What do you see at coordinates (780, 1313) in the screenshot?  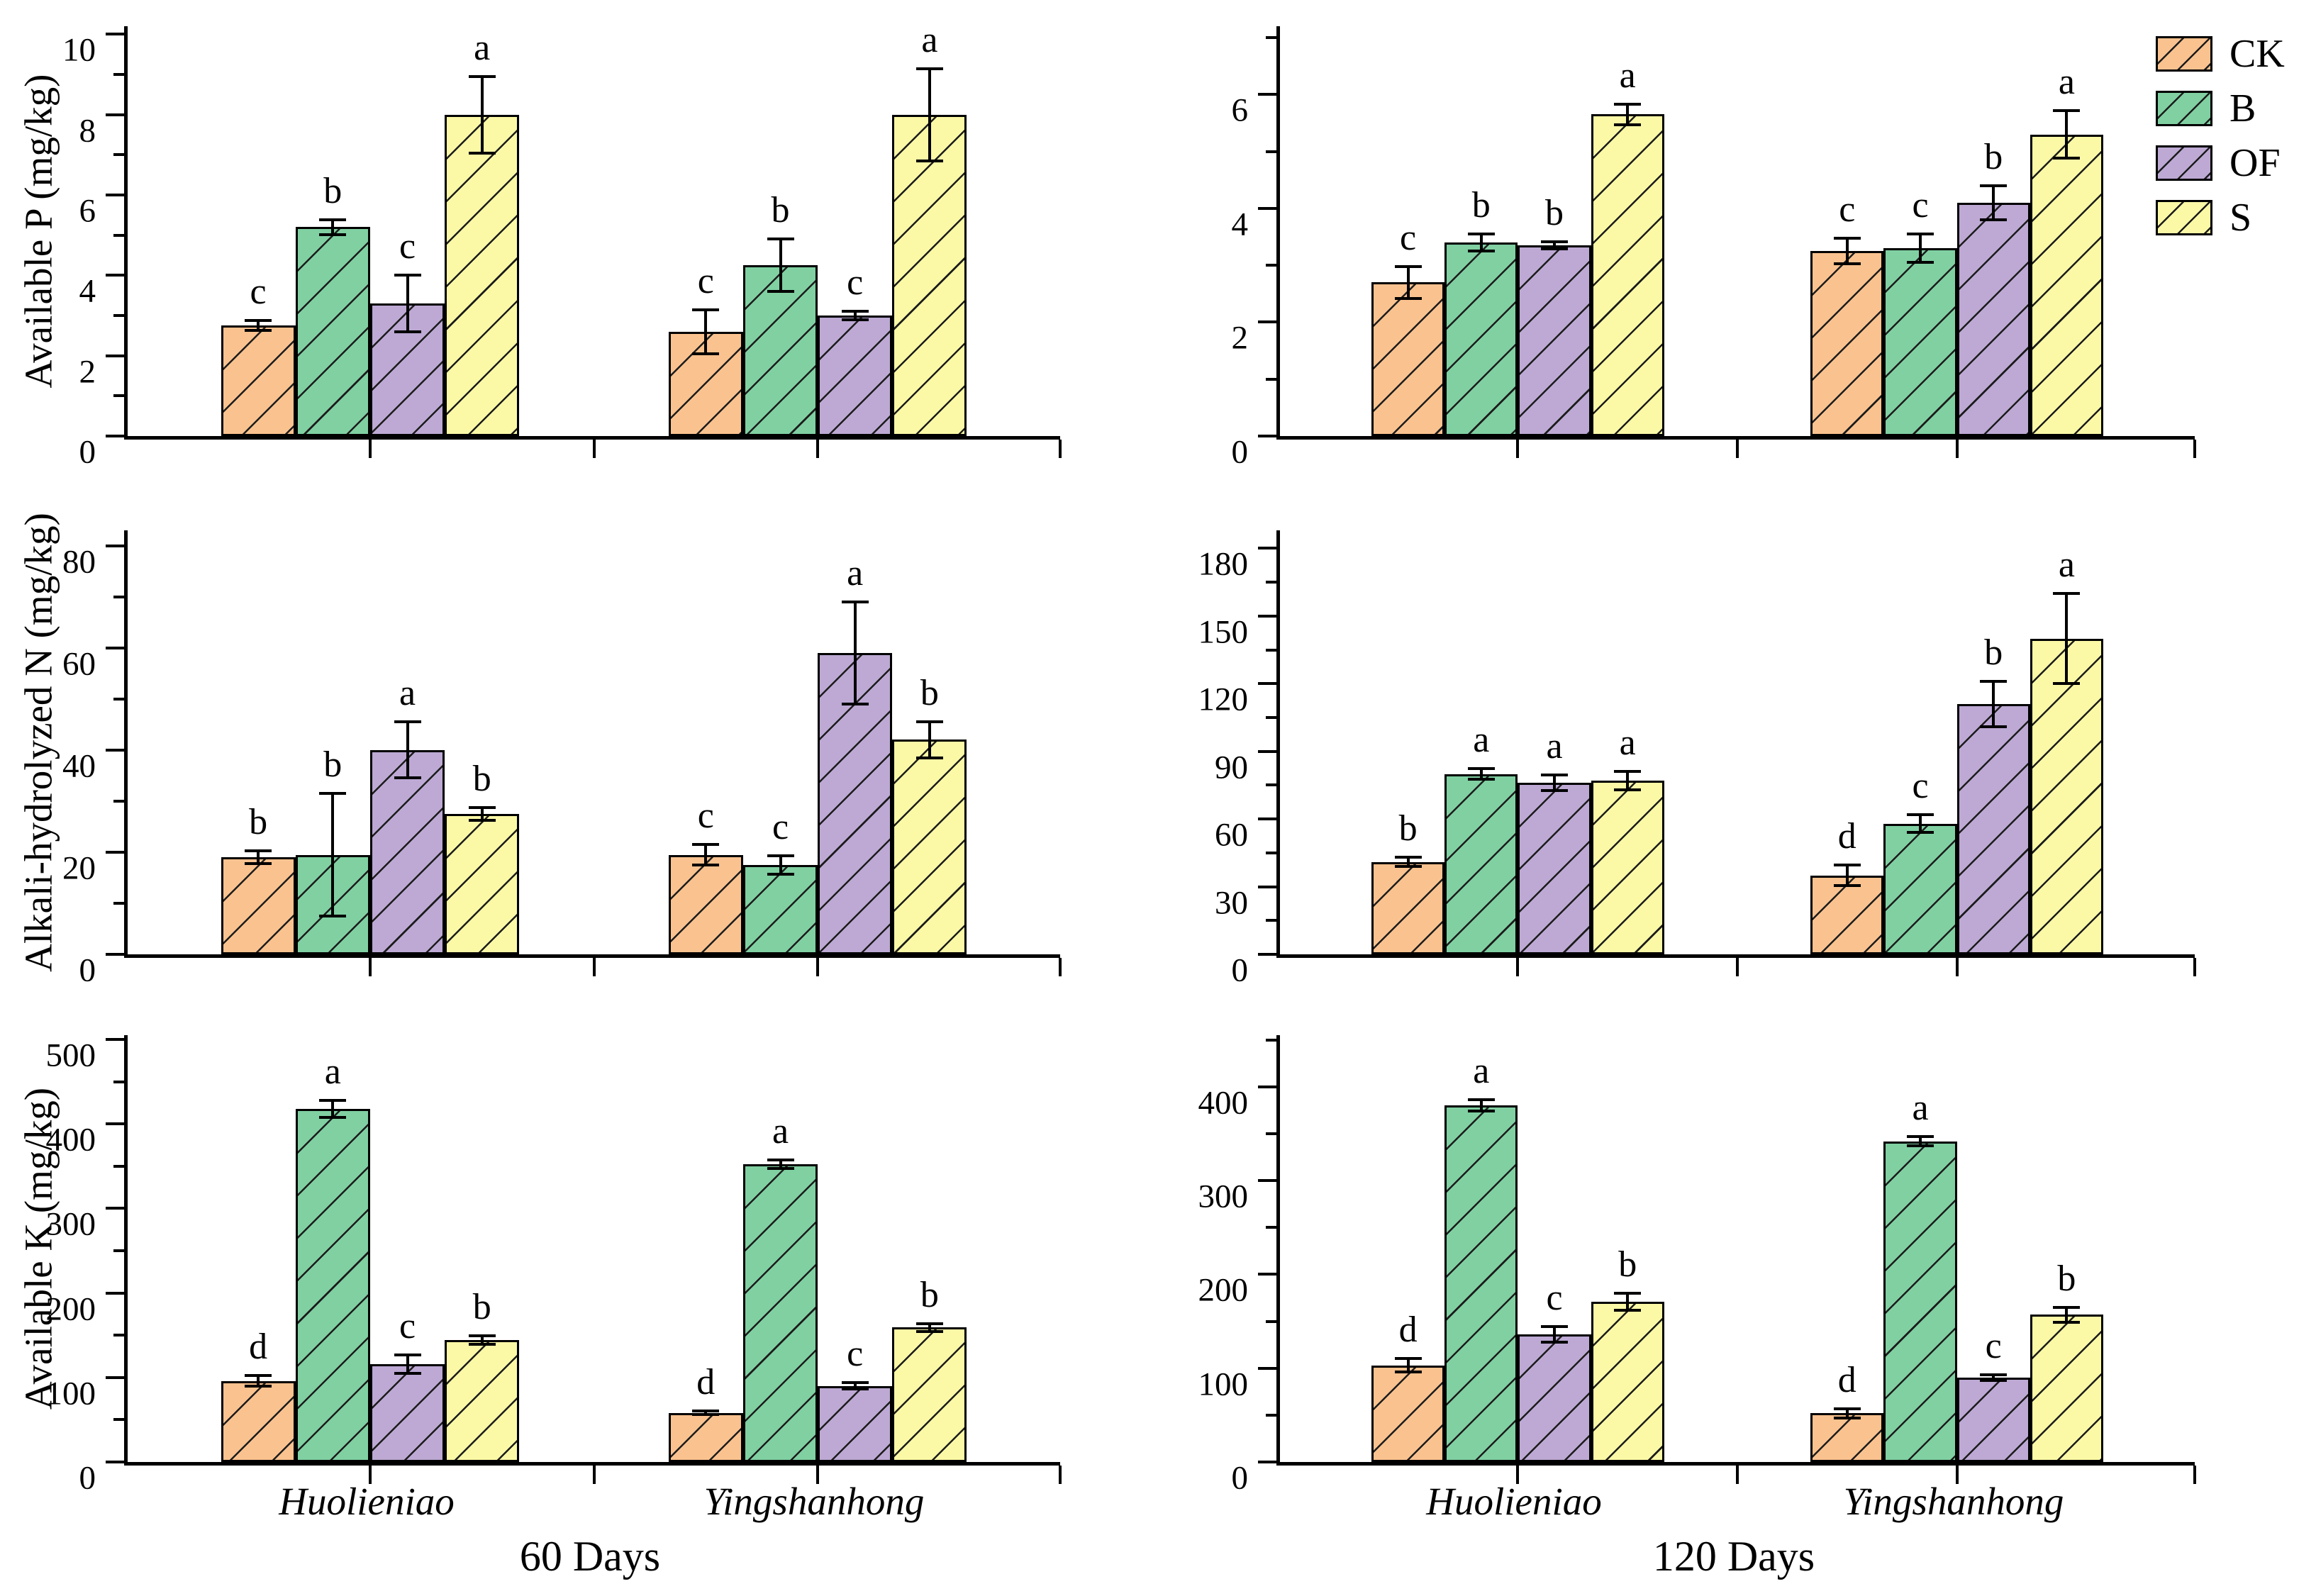 I see `bar-b-yingshanhong` at bounding box center [780, 1313].